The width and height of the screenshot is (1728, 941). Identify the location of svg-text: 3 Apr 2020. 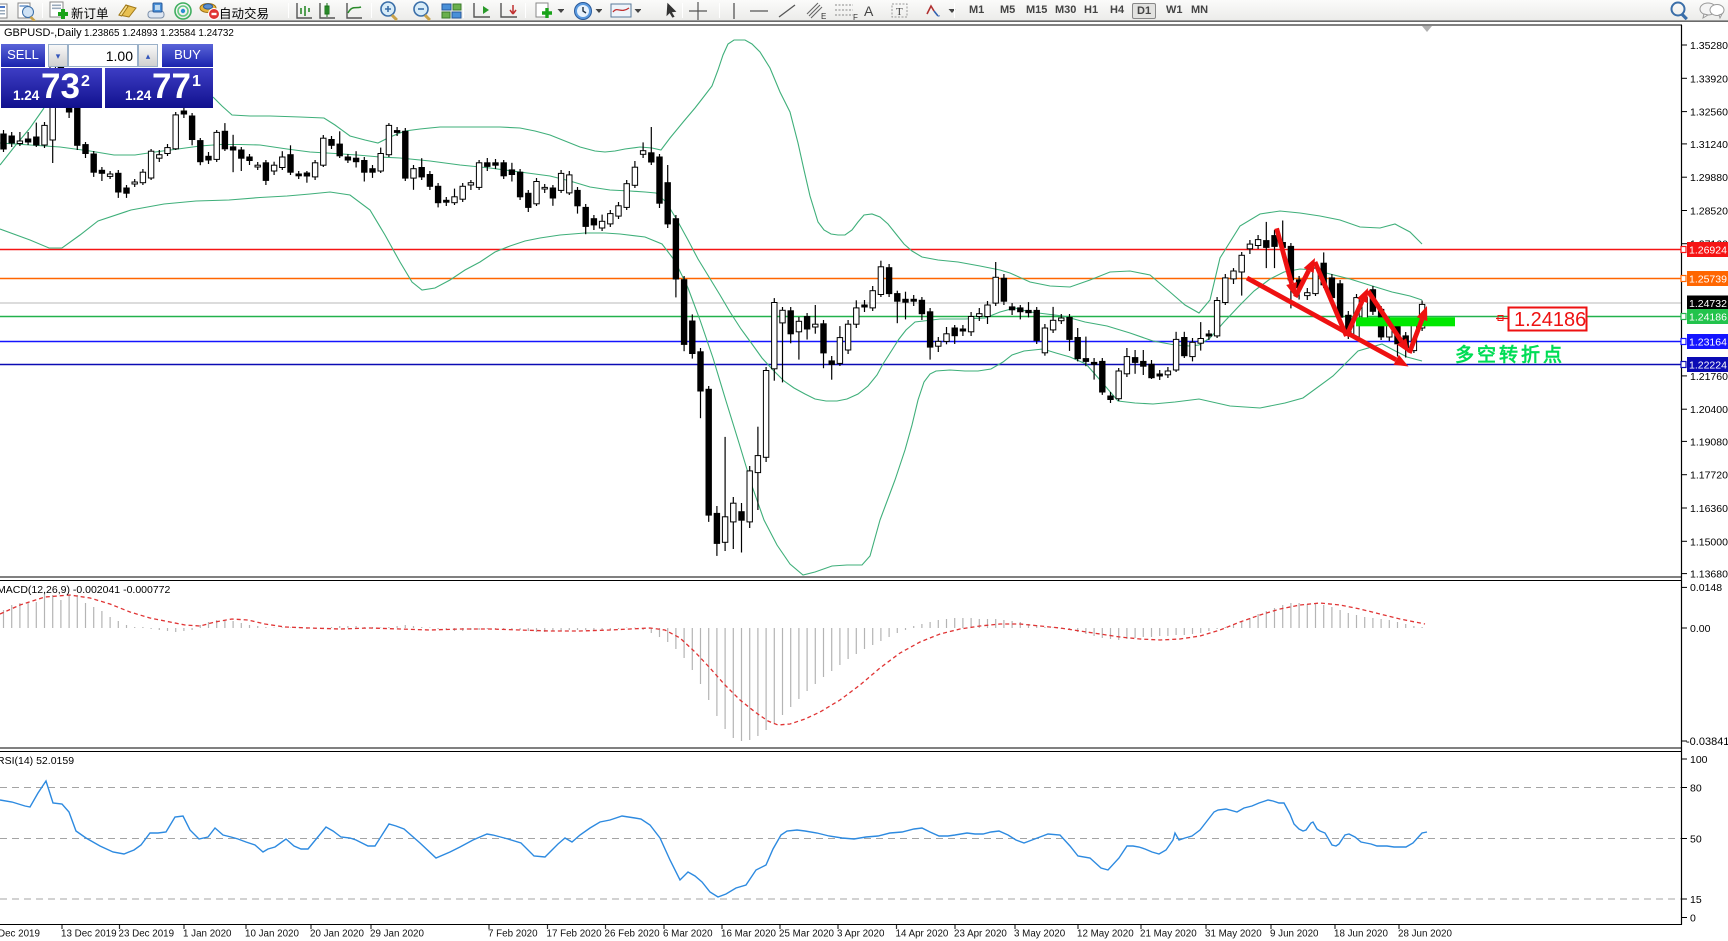
(861, 934).